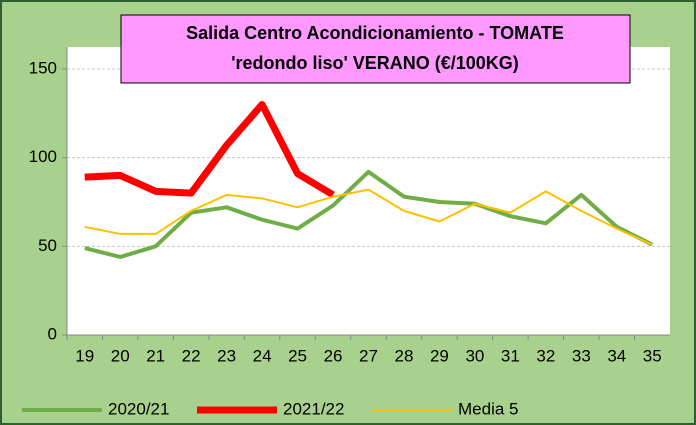  I want to click on x-tick-label: 32, so click(545, 355).